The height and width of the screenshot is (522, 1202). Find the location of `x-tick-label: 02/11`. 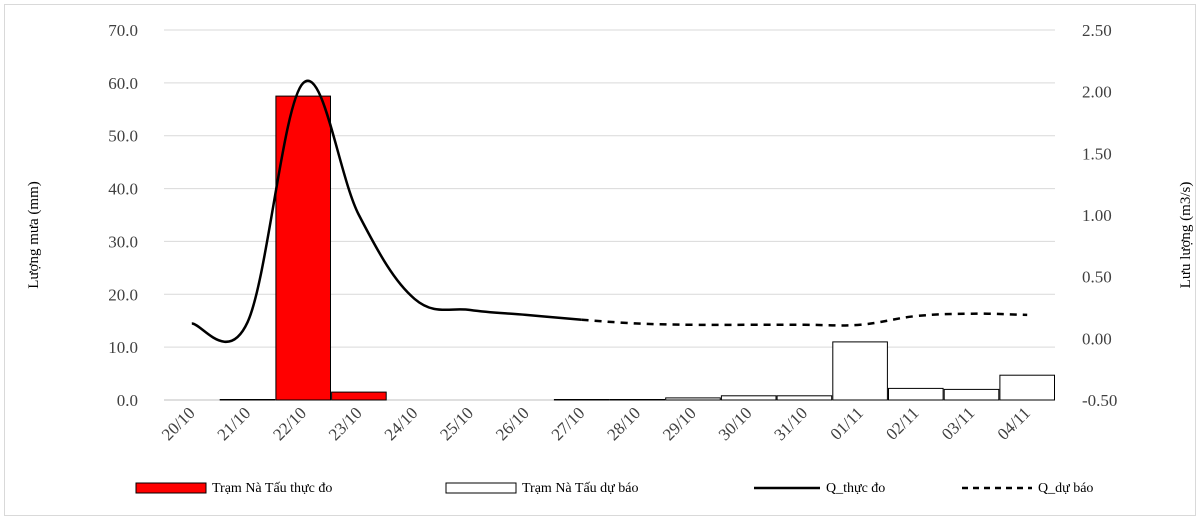

x-tick-label: 02/11 is located at coordinates (902, 423).